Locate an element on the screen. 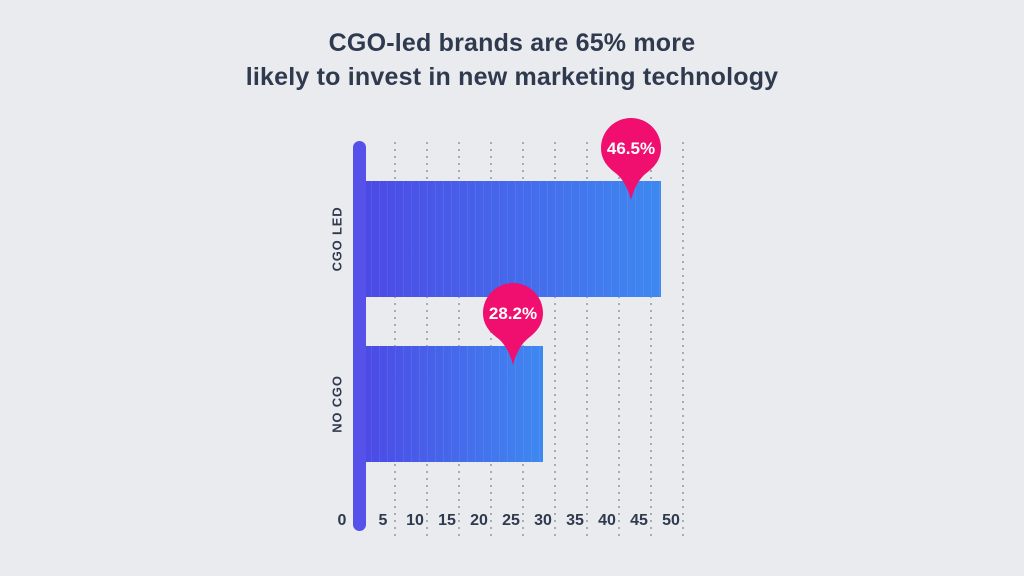  pin-value-label: 46.5% is located at coordinates (630, 148).